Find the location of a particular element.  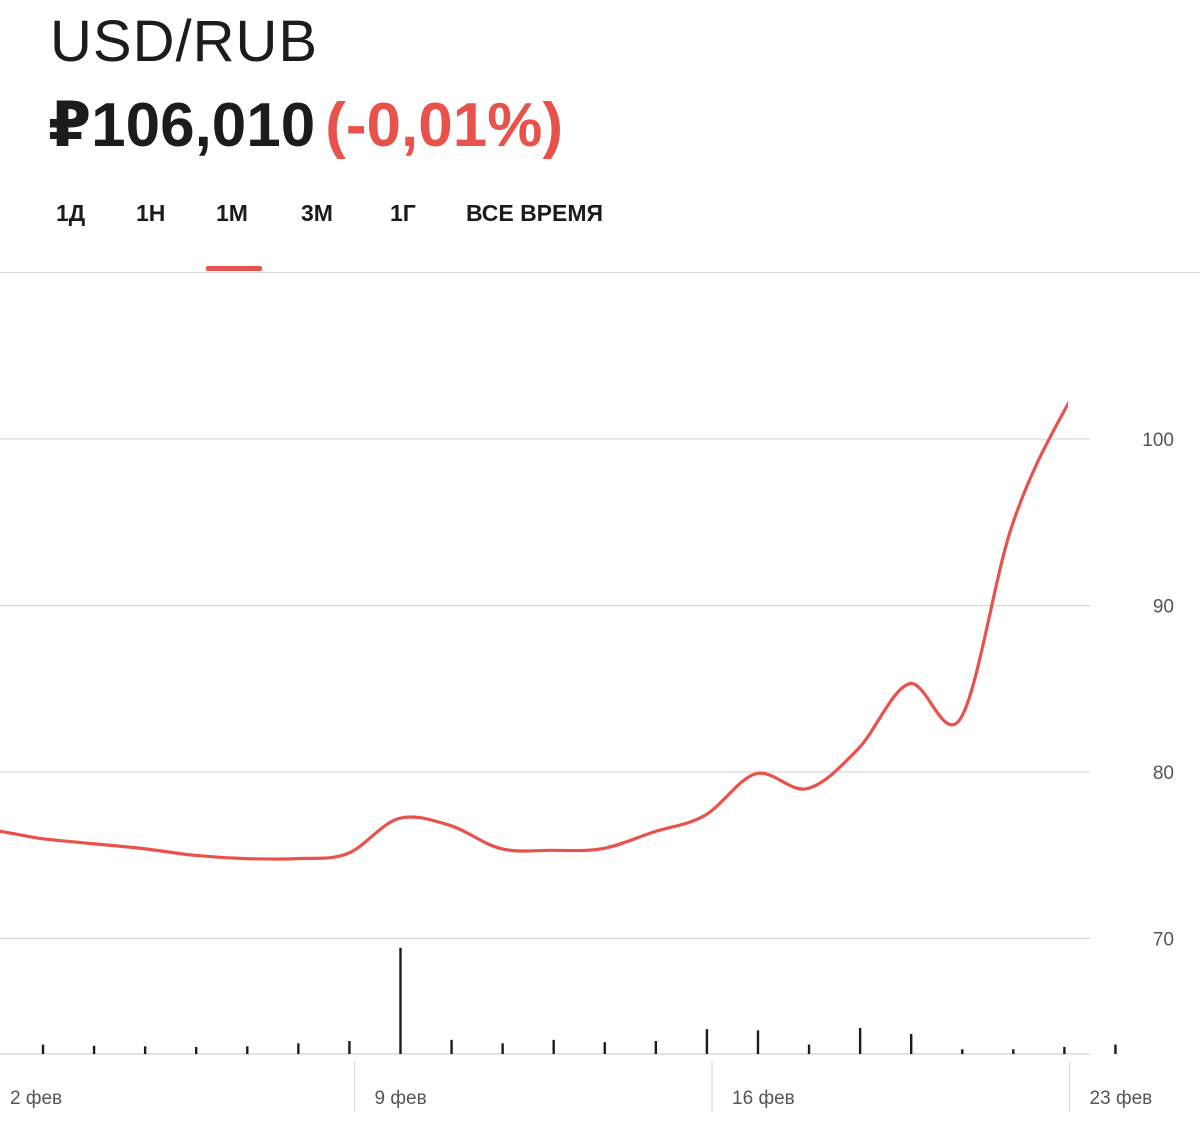

x-tick-label: 9 фев is located at coordinates (401, 1098).